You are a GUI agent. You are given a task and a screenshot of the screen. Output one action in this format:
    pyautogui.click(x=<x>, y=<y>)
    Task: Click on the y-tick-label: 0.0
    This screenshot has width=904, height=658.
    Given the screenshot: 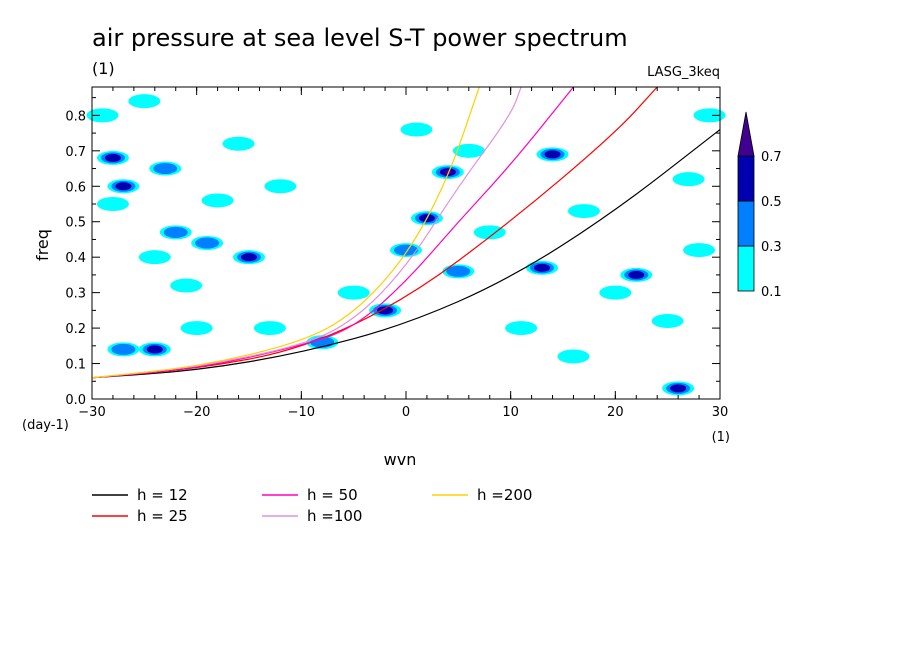 What is the action you would take?
    pyautogui.click(x=75, y=400)
    